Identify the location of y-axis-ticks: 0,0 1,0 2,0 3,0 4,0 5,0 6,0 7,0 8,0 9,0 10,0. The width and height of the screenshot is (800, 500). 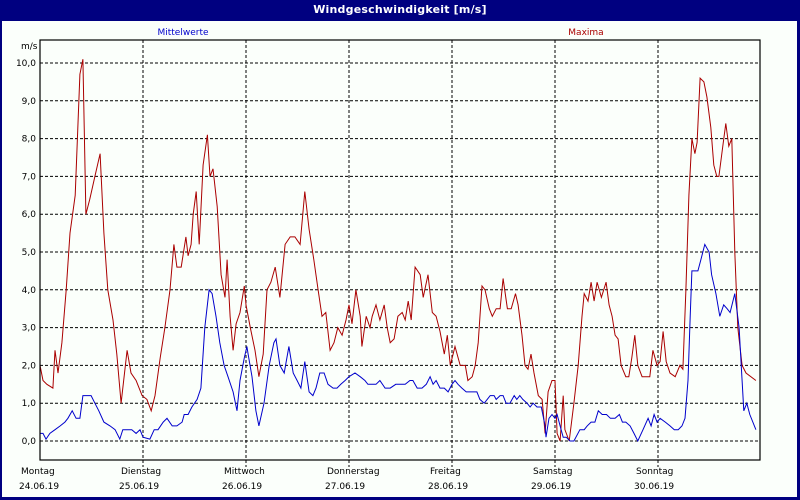
(26, 253).